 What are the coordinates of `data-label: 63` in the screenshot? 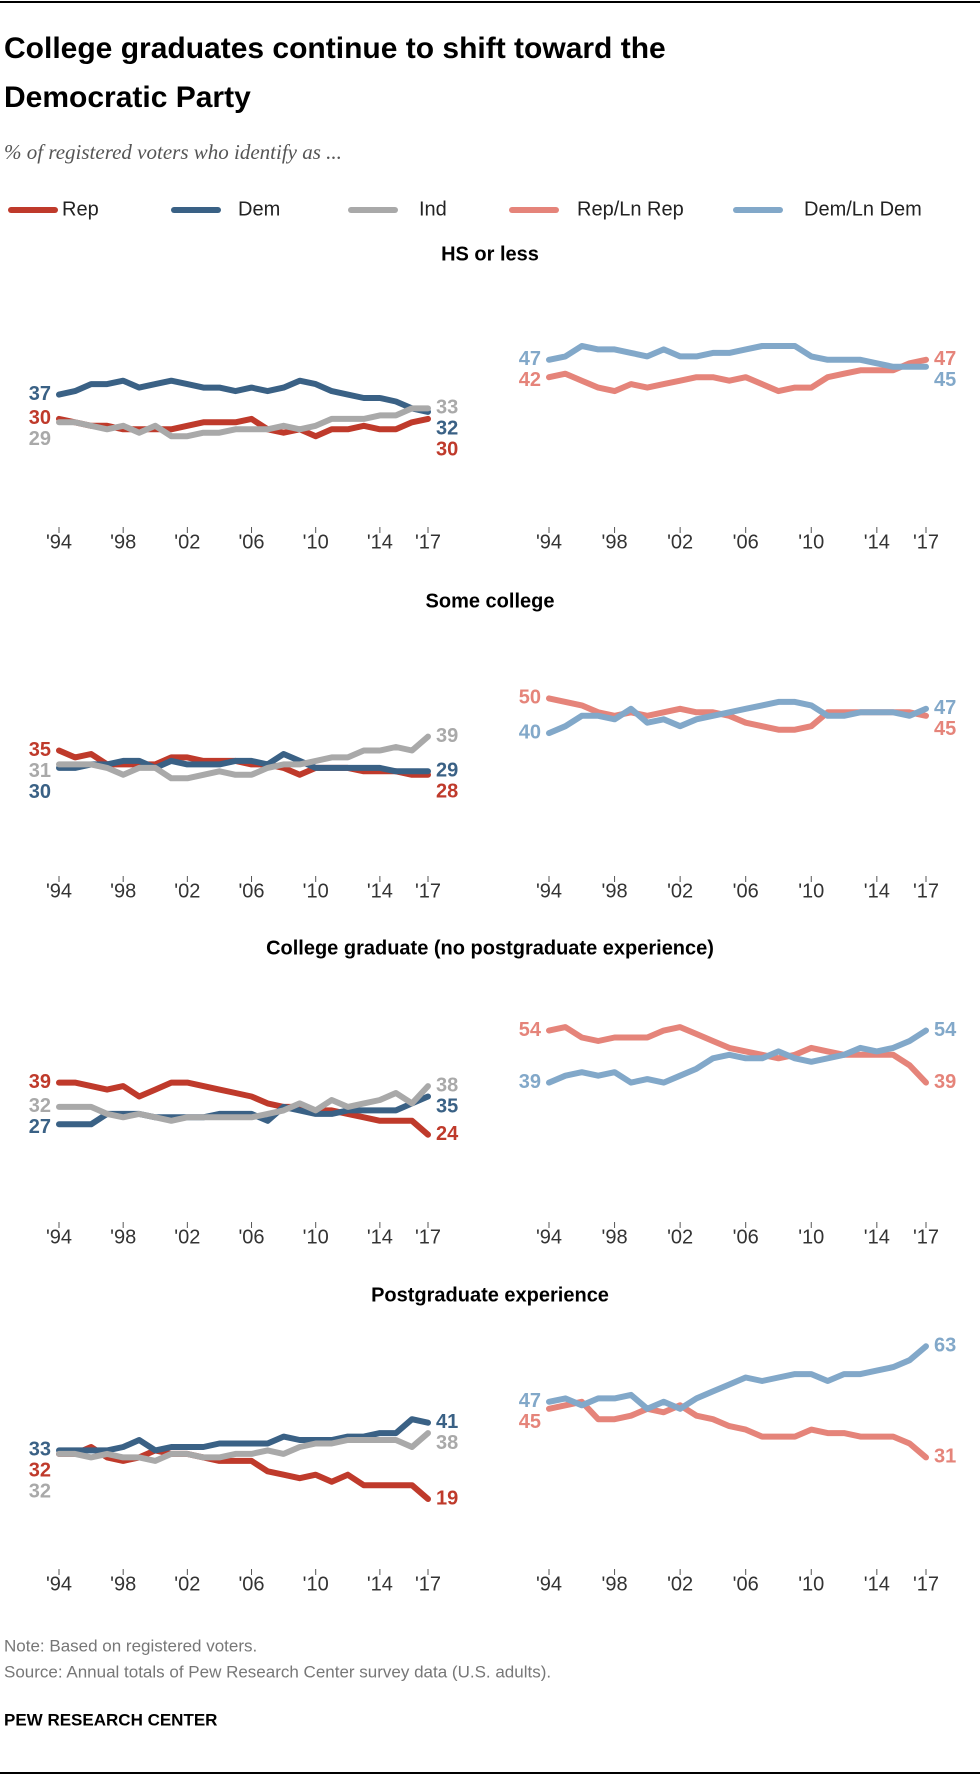 It's located at (945, 1346).